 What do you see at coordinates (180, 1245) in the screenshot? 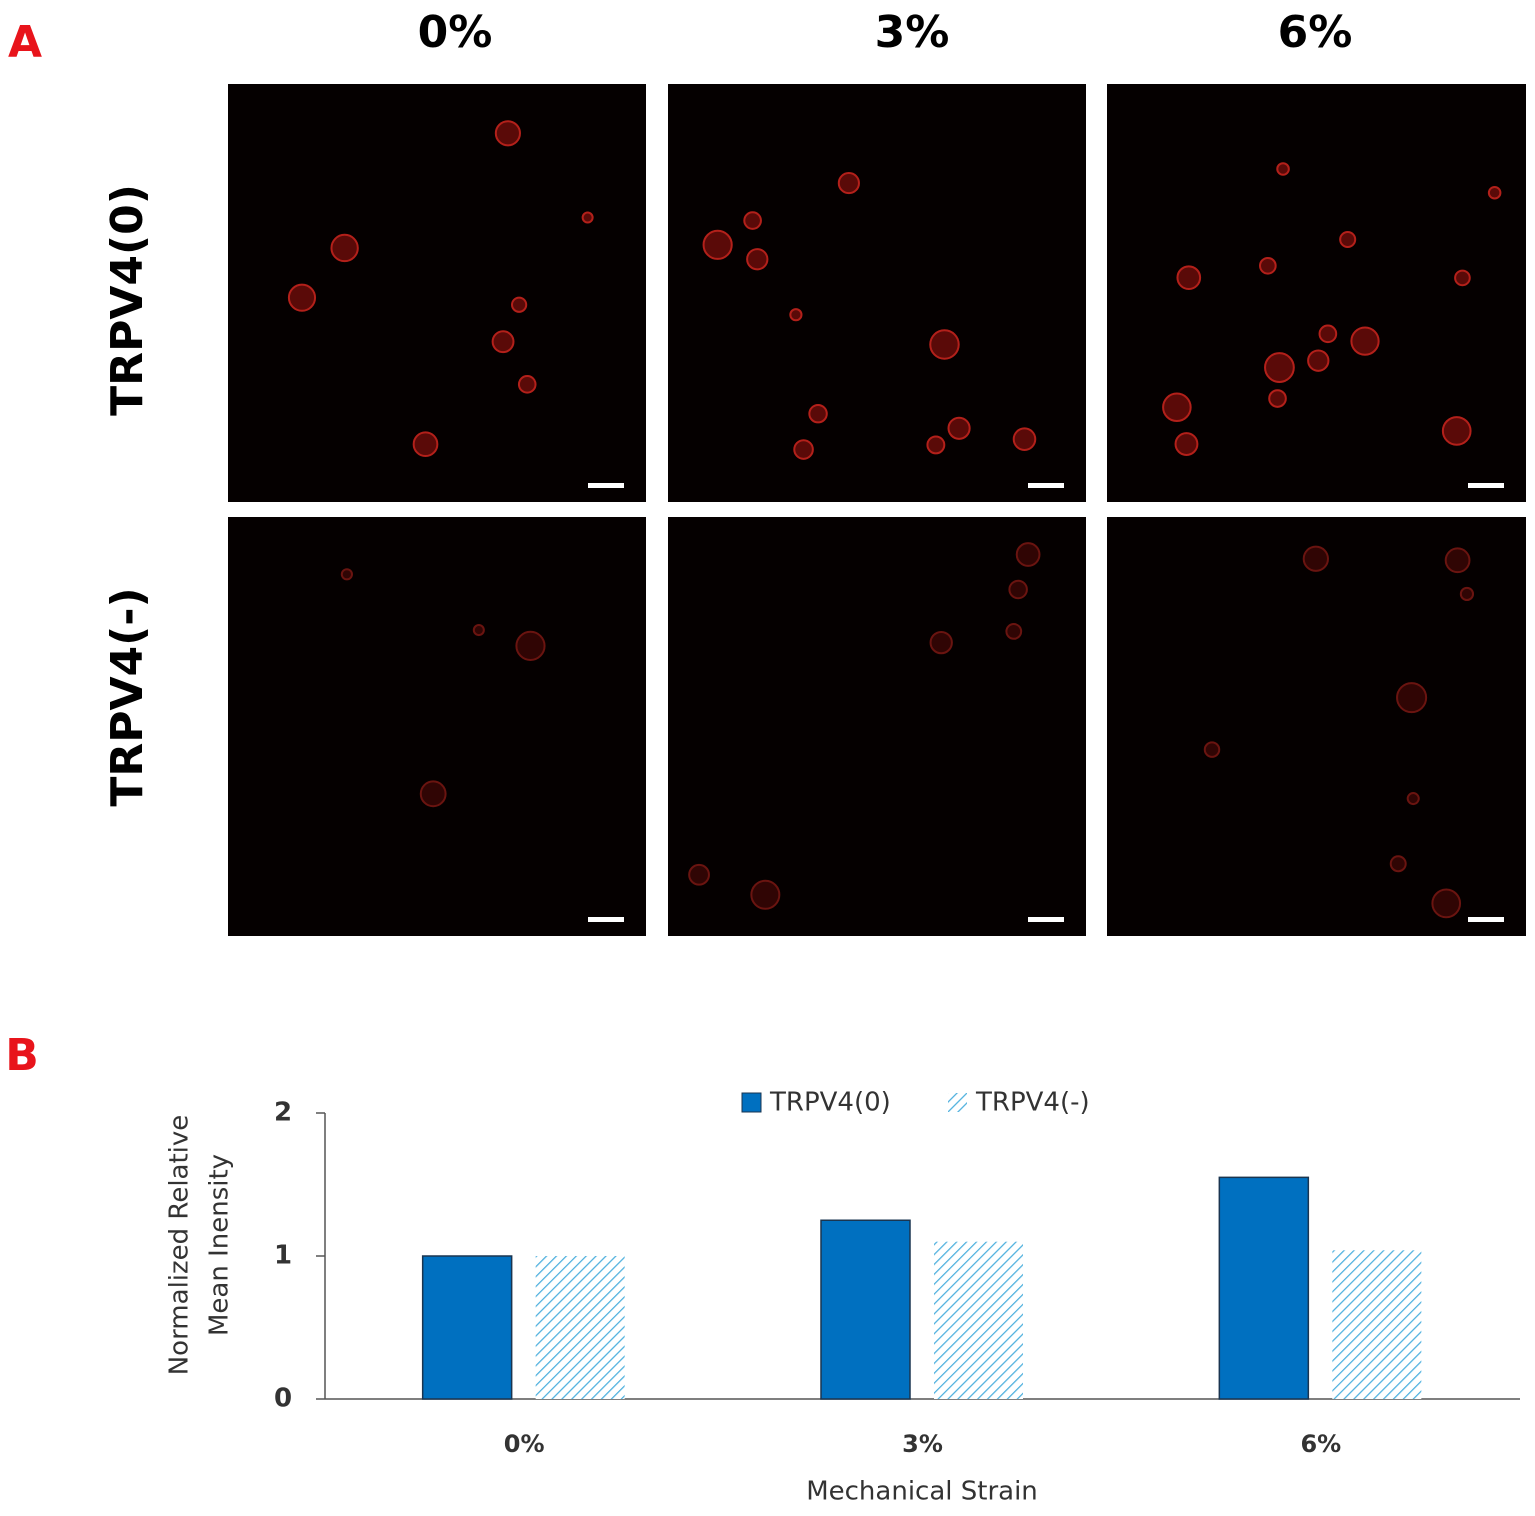
I see `y-axis-title: Normalized Relative` at bounding box center [180, 1245].